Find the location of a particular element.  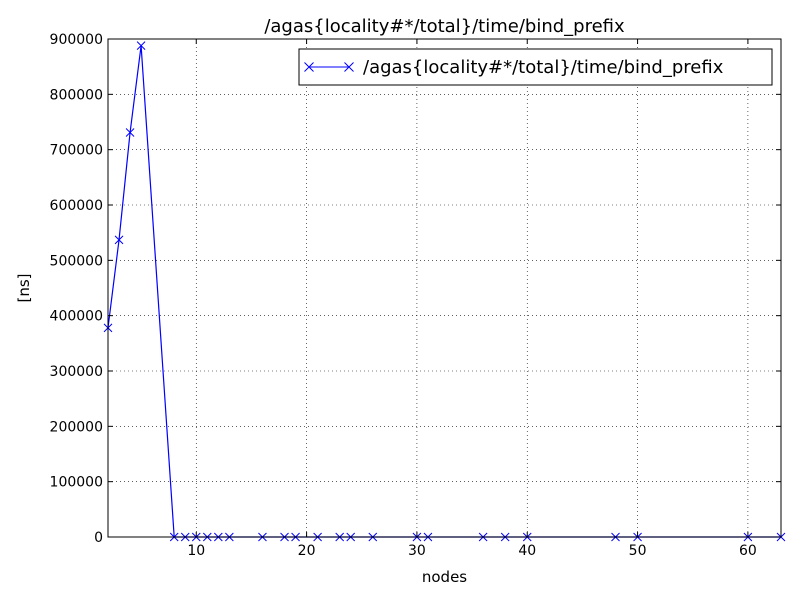

y-tick-label: 700000 is located at coordinates (76, 151).